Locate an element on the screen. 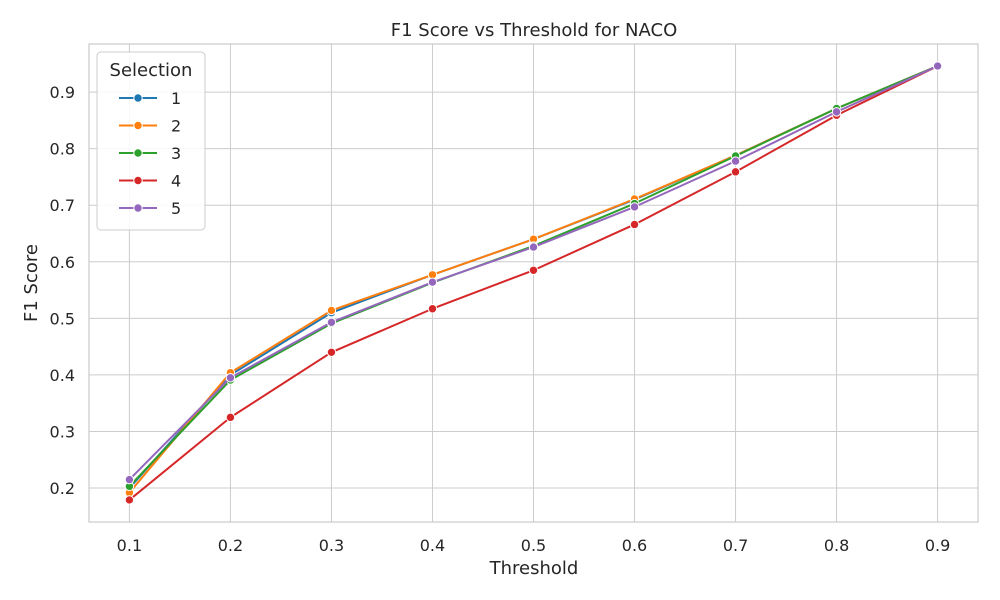 The width and height of the screenshot is (1000, 600). x-tick-label: 0.2 is located at coordinates (230, 545).